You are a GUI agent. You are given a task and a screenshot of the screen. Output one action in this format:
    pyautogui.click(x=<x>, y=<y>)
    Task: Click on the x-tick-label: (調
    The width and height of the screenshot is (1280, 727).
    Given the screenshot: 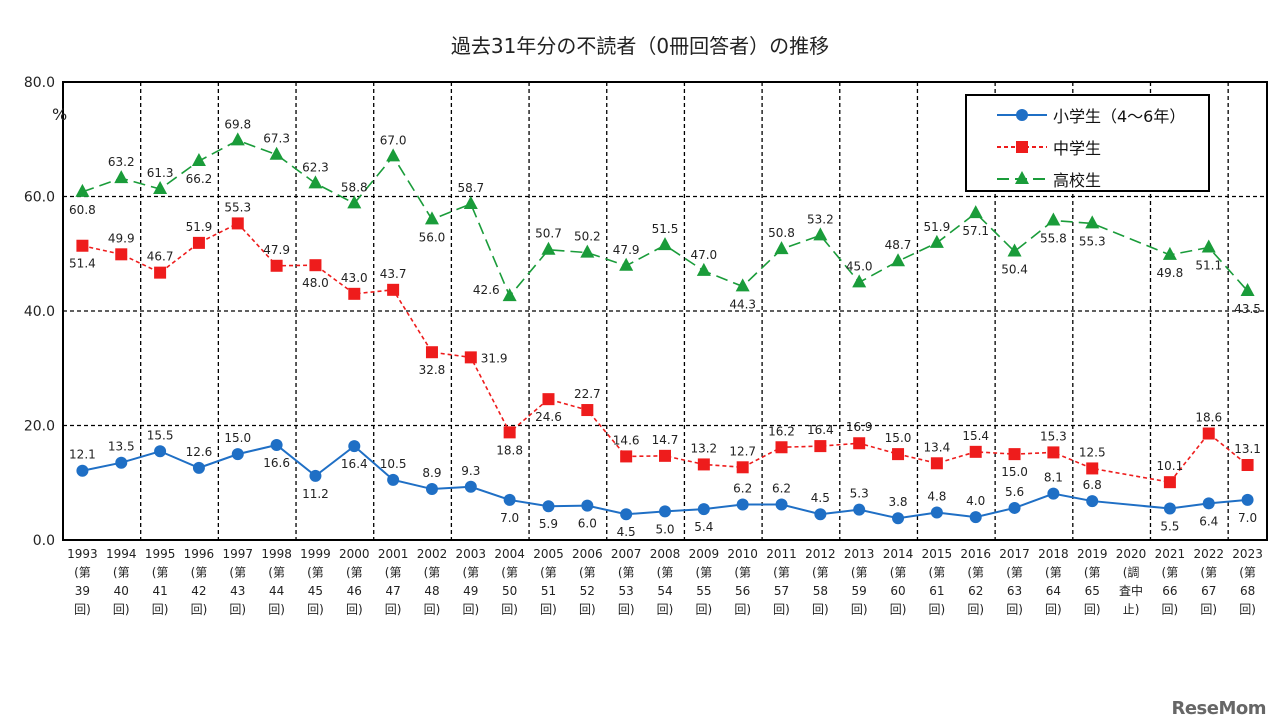 What is the action you would take?
    pyautogui.click(x=1131, y=573)
    